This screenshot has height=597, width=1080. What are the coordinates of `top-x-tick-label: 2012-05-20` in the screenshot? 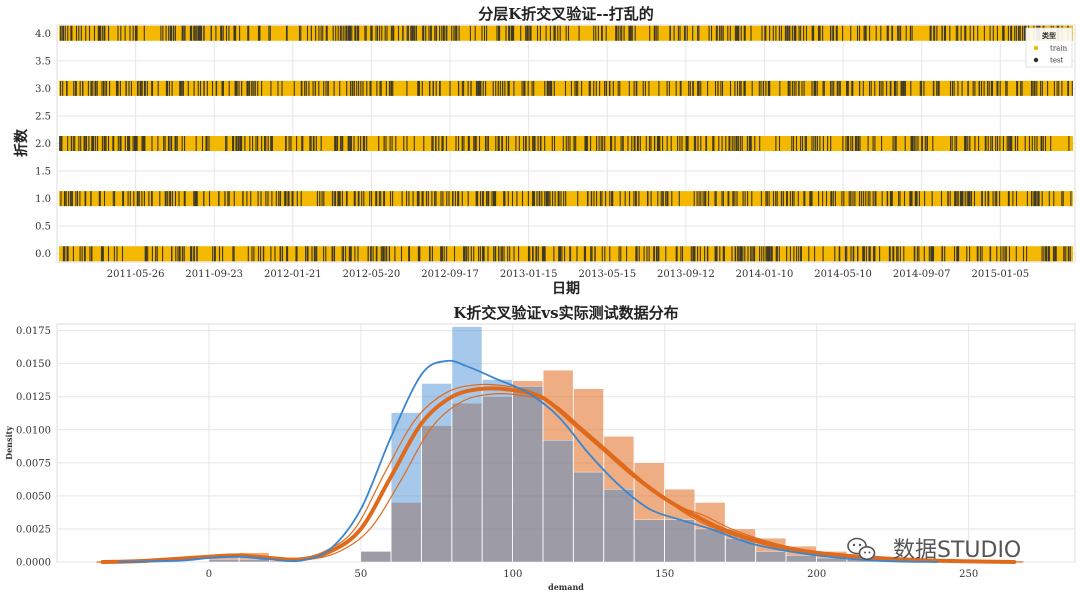 It's located at (372, 274).